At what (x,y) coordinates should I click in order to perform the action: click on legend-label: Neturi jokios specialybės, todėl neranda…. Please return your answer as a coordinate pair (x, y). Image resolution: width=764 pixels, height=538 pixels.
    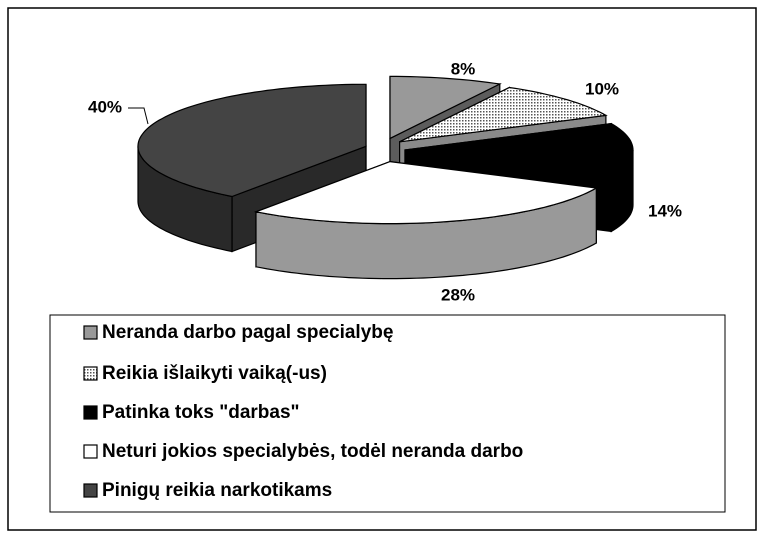
    Looking at the image, I should click on (312, 451).